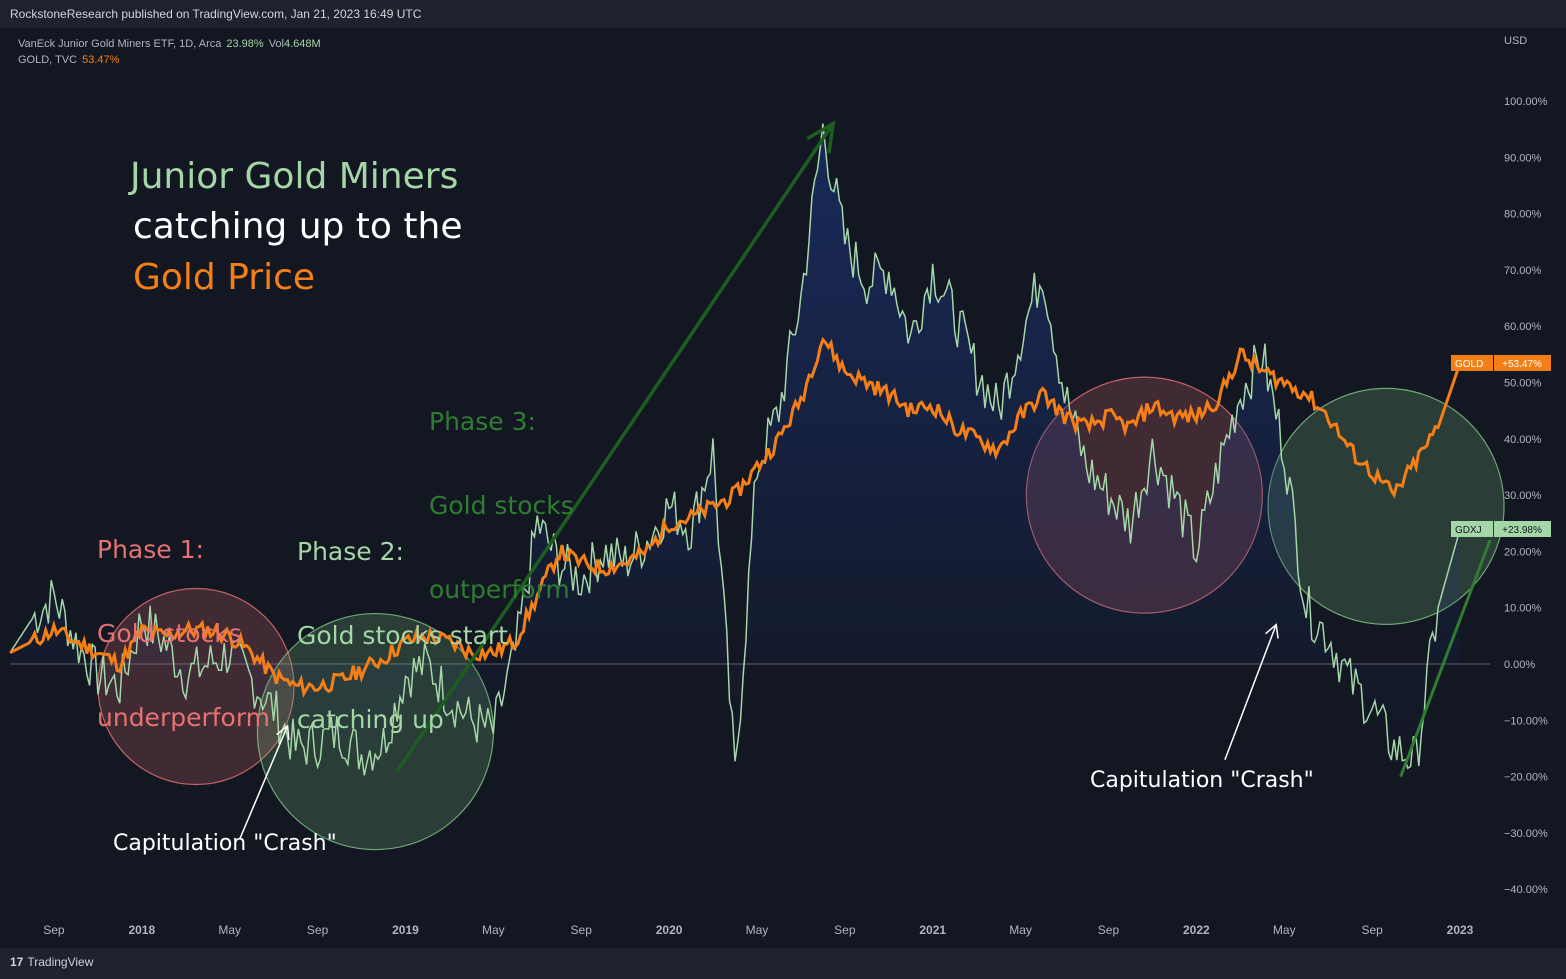  What do you see at coordinates (405, 930) in the screenshot?
I see `x-tick-label: 2019` at bounding box center [405, 930].